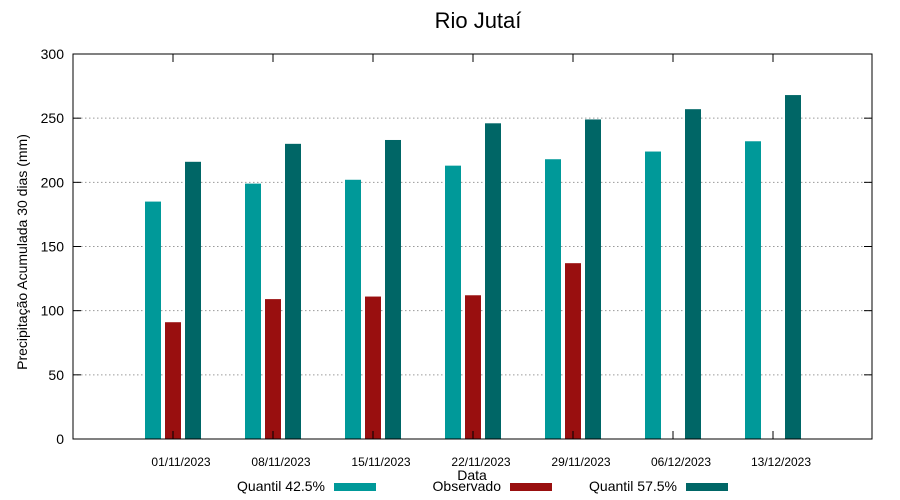 This screenshot has height=500, width=900. Describe the element at coordinates (781, 462) in the screenshot. I see `x-tick-label: 13/12/2023` at that location.